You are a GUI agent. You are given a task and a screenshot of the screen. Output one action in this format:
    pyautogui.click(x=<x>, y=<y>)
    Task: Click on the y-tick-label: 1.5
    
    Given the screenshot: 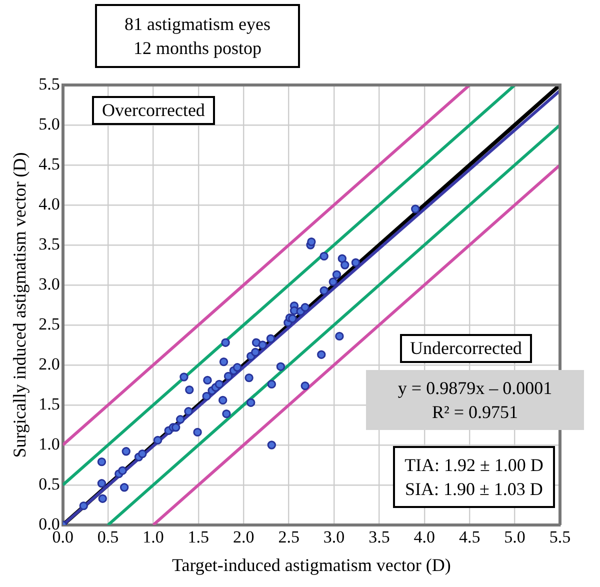 What is the action you would take?
    pyautogui.click(x=49, y=404)
    